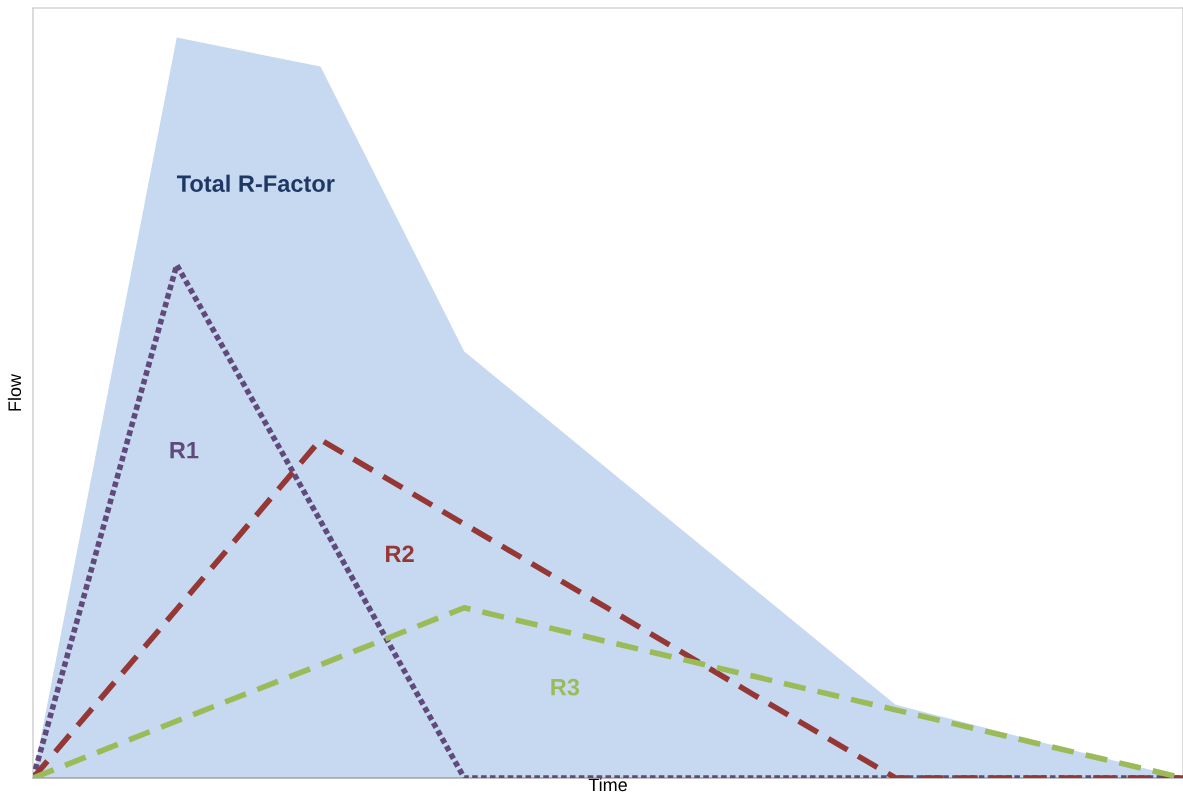 The image size is (1183, 809). Describe the element at coordinates (400, 553) in the screenshot. I see `series-label: R2` at that location.